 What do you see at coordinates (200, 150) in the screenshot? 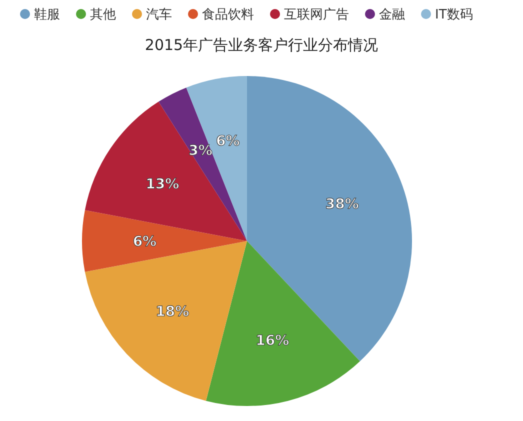
I see `data-label: 3%` at bounding box center [200, 150].